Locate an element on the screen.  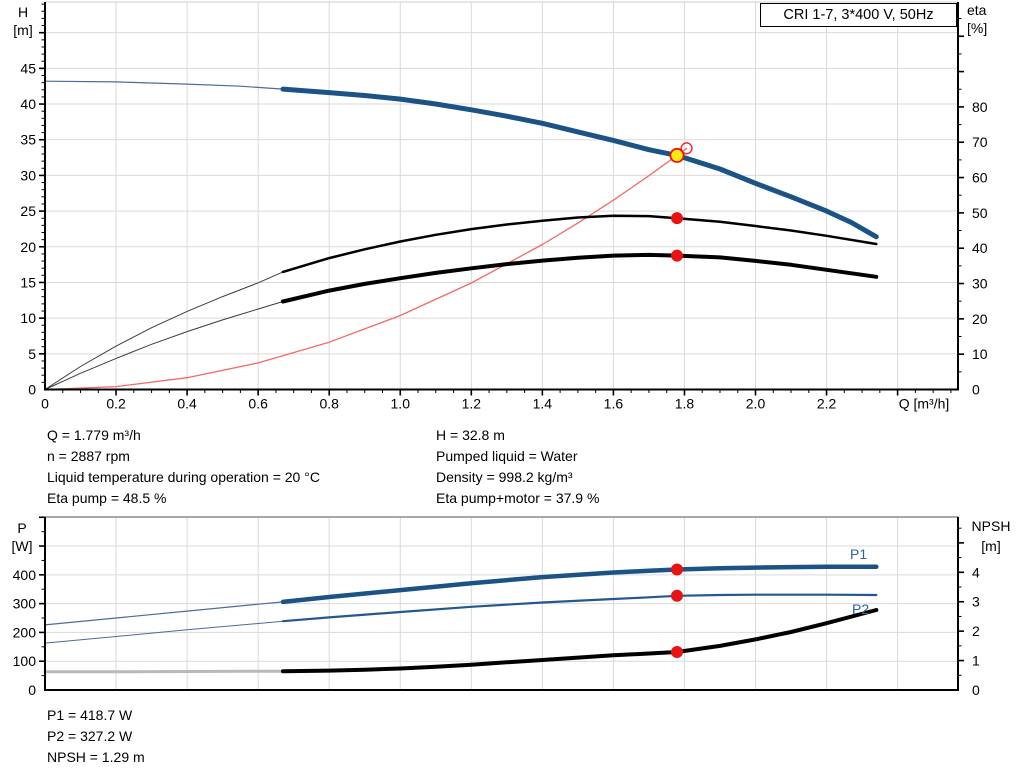
p2-operating-point is located at coordinates (676, 595).